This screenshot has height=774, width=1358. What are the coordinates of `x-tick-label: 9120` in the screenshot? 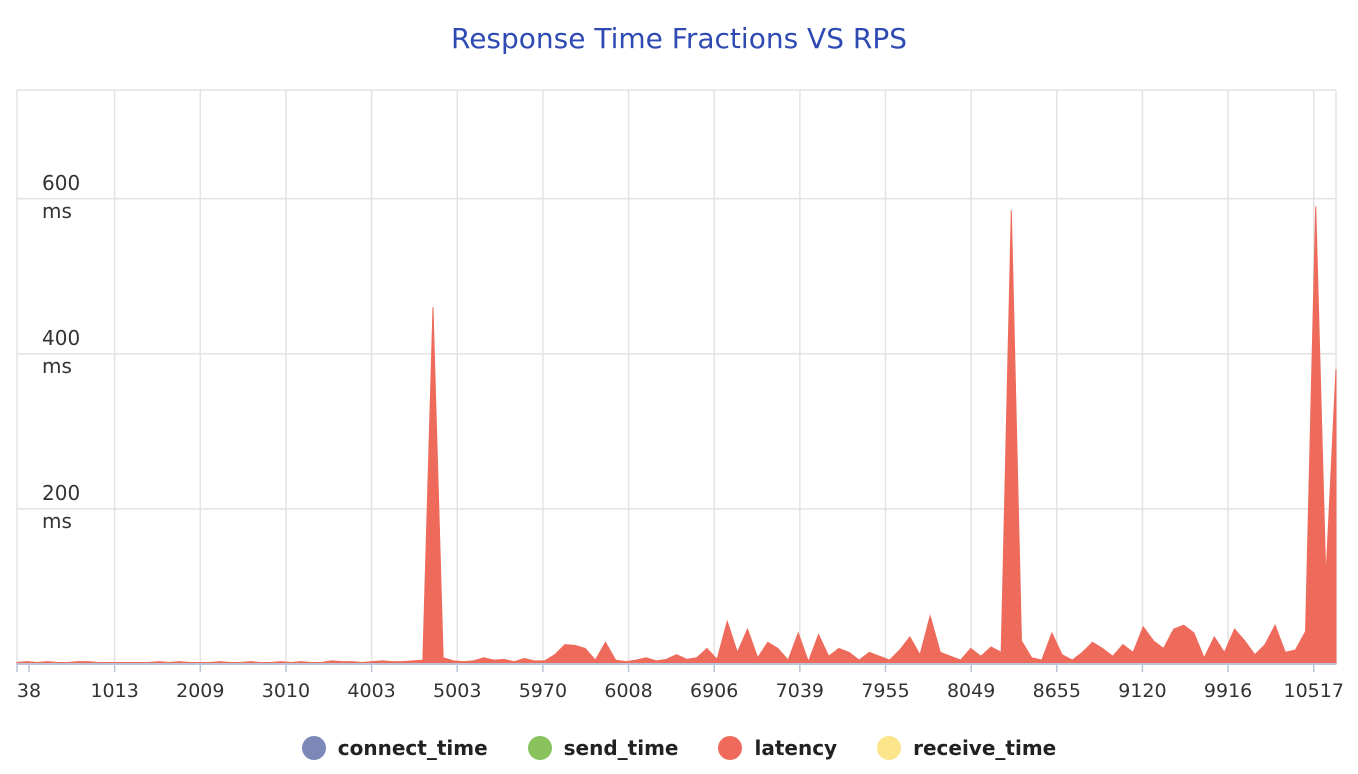 It's located at (1142, 691).